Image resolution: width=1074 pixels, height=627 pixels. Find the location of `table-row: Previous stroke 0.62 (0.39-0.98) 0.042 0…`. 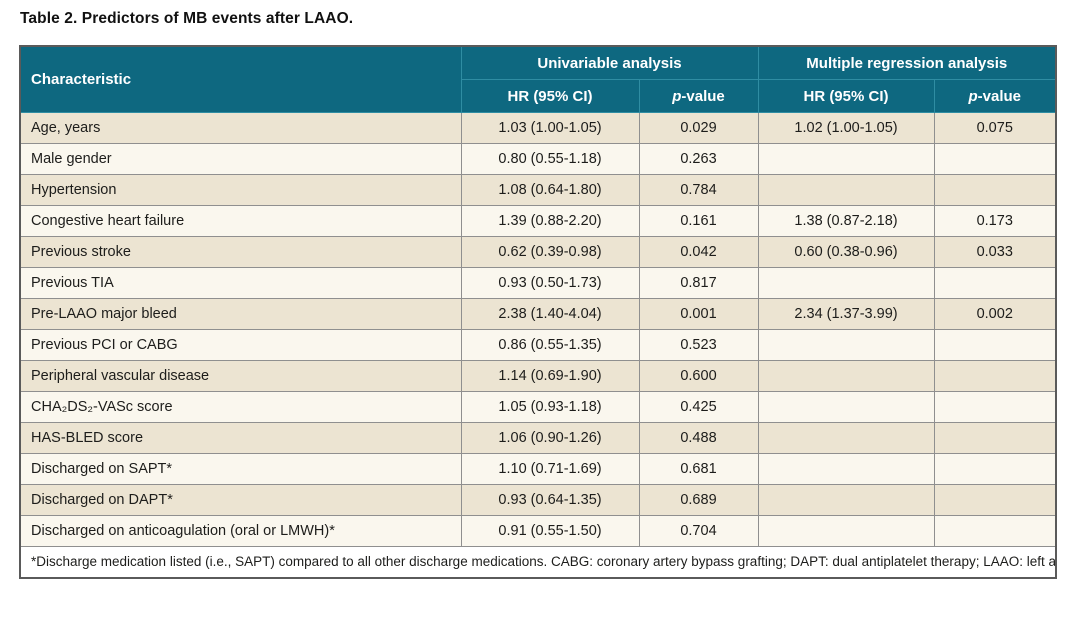

table-row: Previous stroke 0.62 (0.39-0.98) 0.042 0… is located at coordinates (538, 252).